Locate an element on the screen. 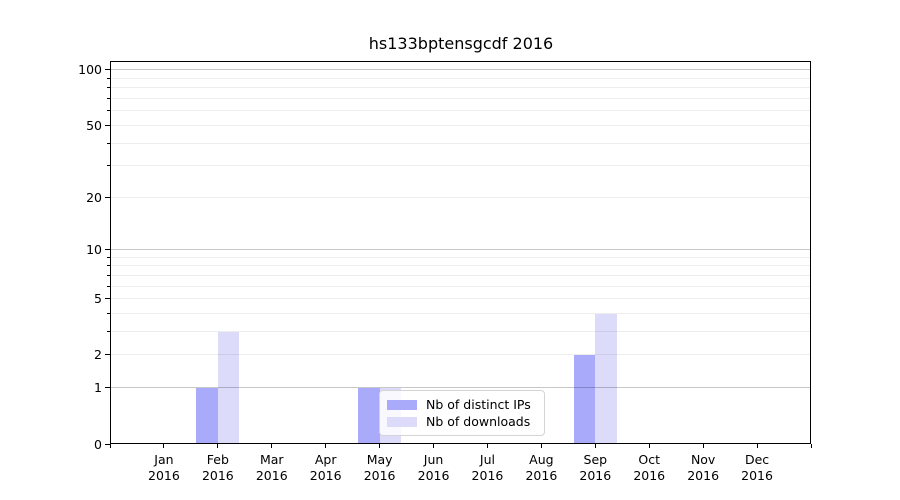  x-tick-label-oct: Oct 2016 is located at coordinates (649, 468).